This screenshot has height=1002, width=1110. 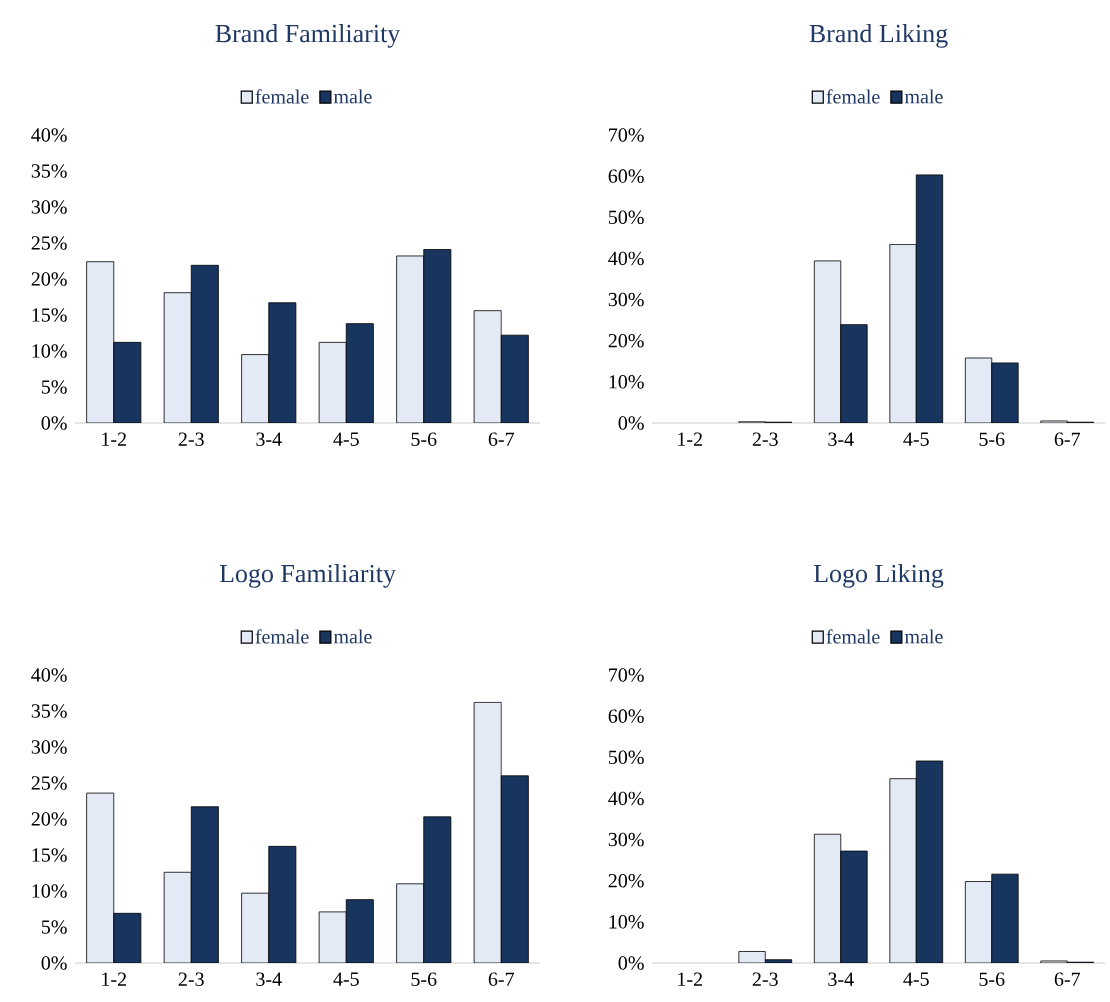 What do you see at coordinates (878, 36) in the screenshot?
I see `chart-title: Brand Liking` at bounding box center [878, 36].